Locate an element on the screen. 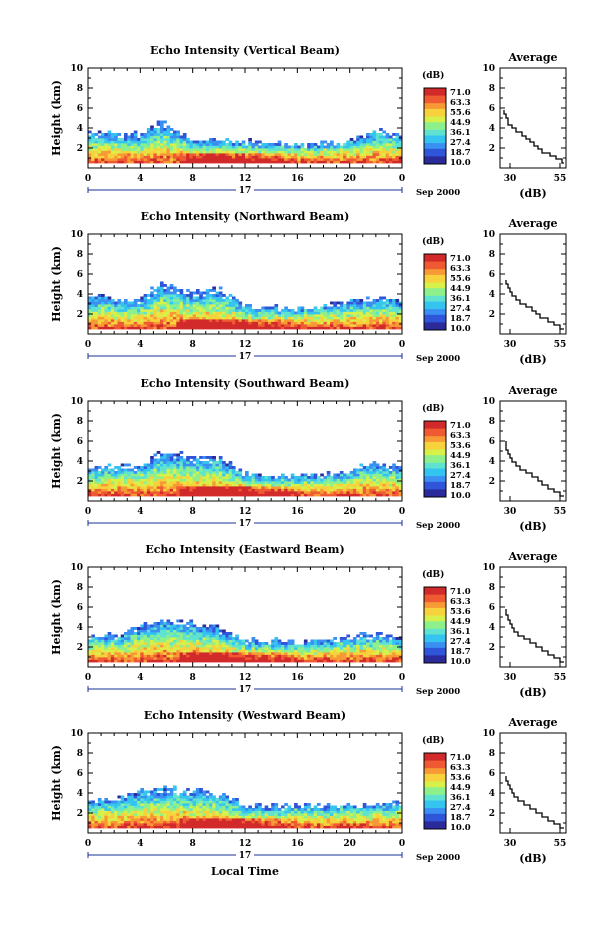 This screenshot has width=616, height=929. average-y-tick-label: 2 is located at coordinates (492, 315).